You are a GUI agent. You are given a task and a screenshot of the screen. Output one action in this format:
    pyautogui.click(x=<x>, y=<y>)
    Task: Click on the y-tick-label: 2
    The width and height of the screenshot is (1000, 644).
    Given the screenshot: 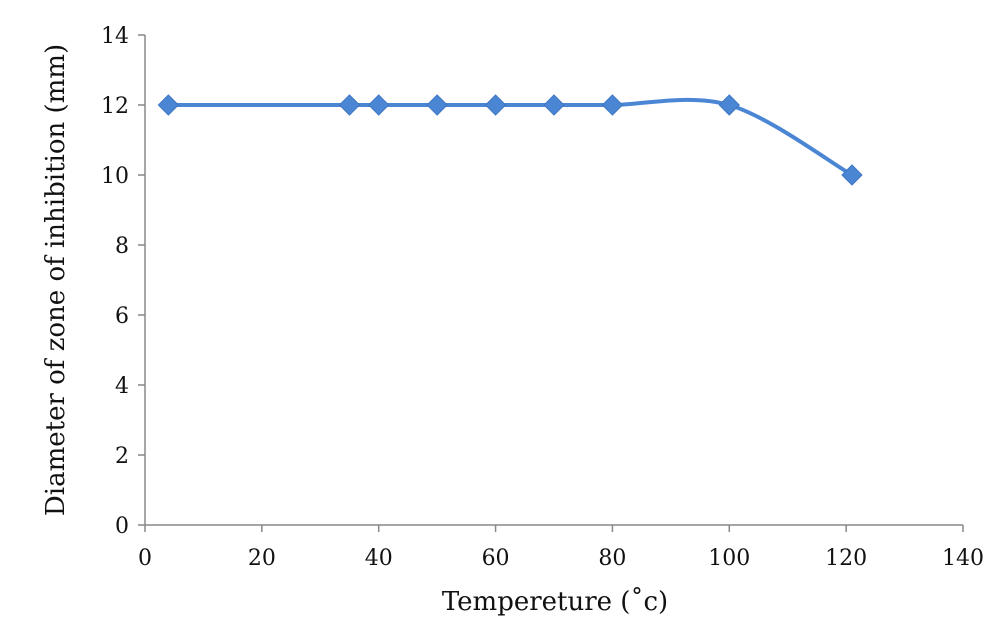 What is the action you would take?
    pyautogui.click(x=122, y=456)
    